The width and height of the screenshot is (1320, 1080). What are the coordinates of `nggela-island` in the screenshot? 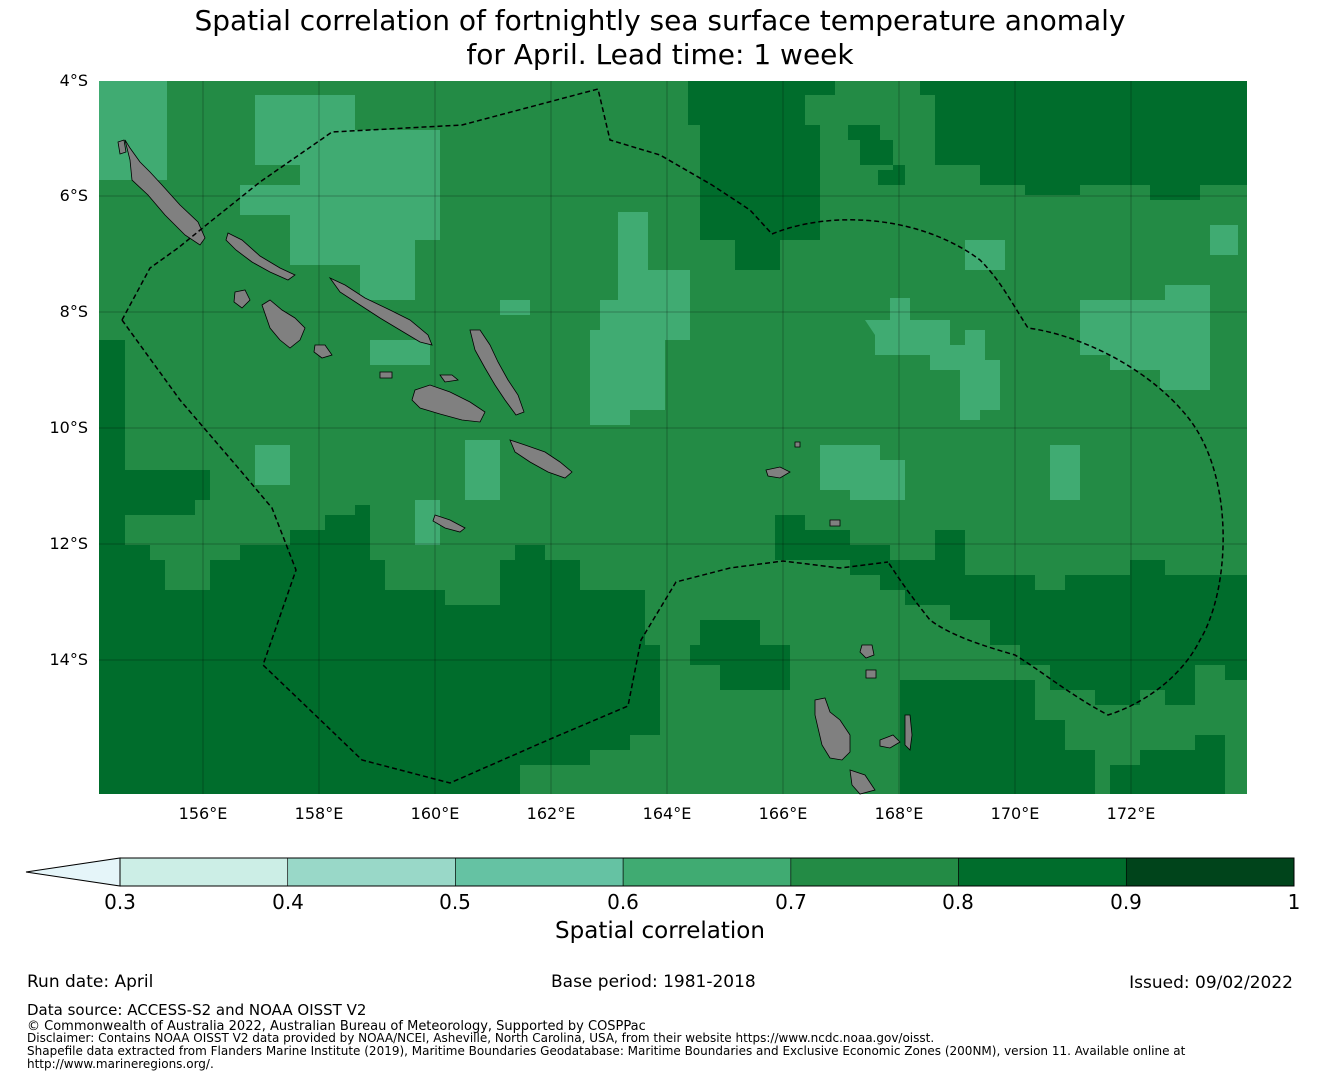 It's located at (386, 375).